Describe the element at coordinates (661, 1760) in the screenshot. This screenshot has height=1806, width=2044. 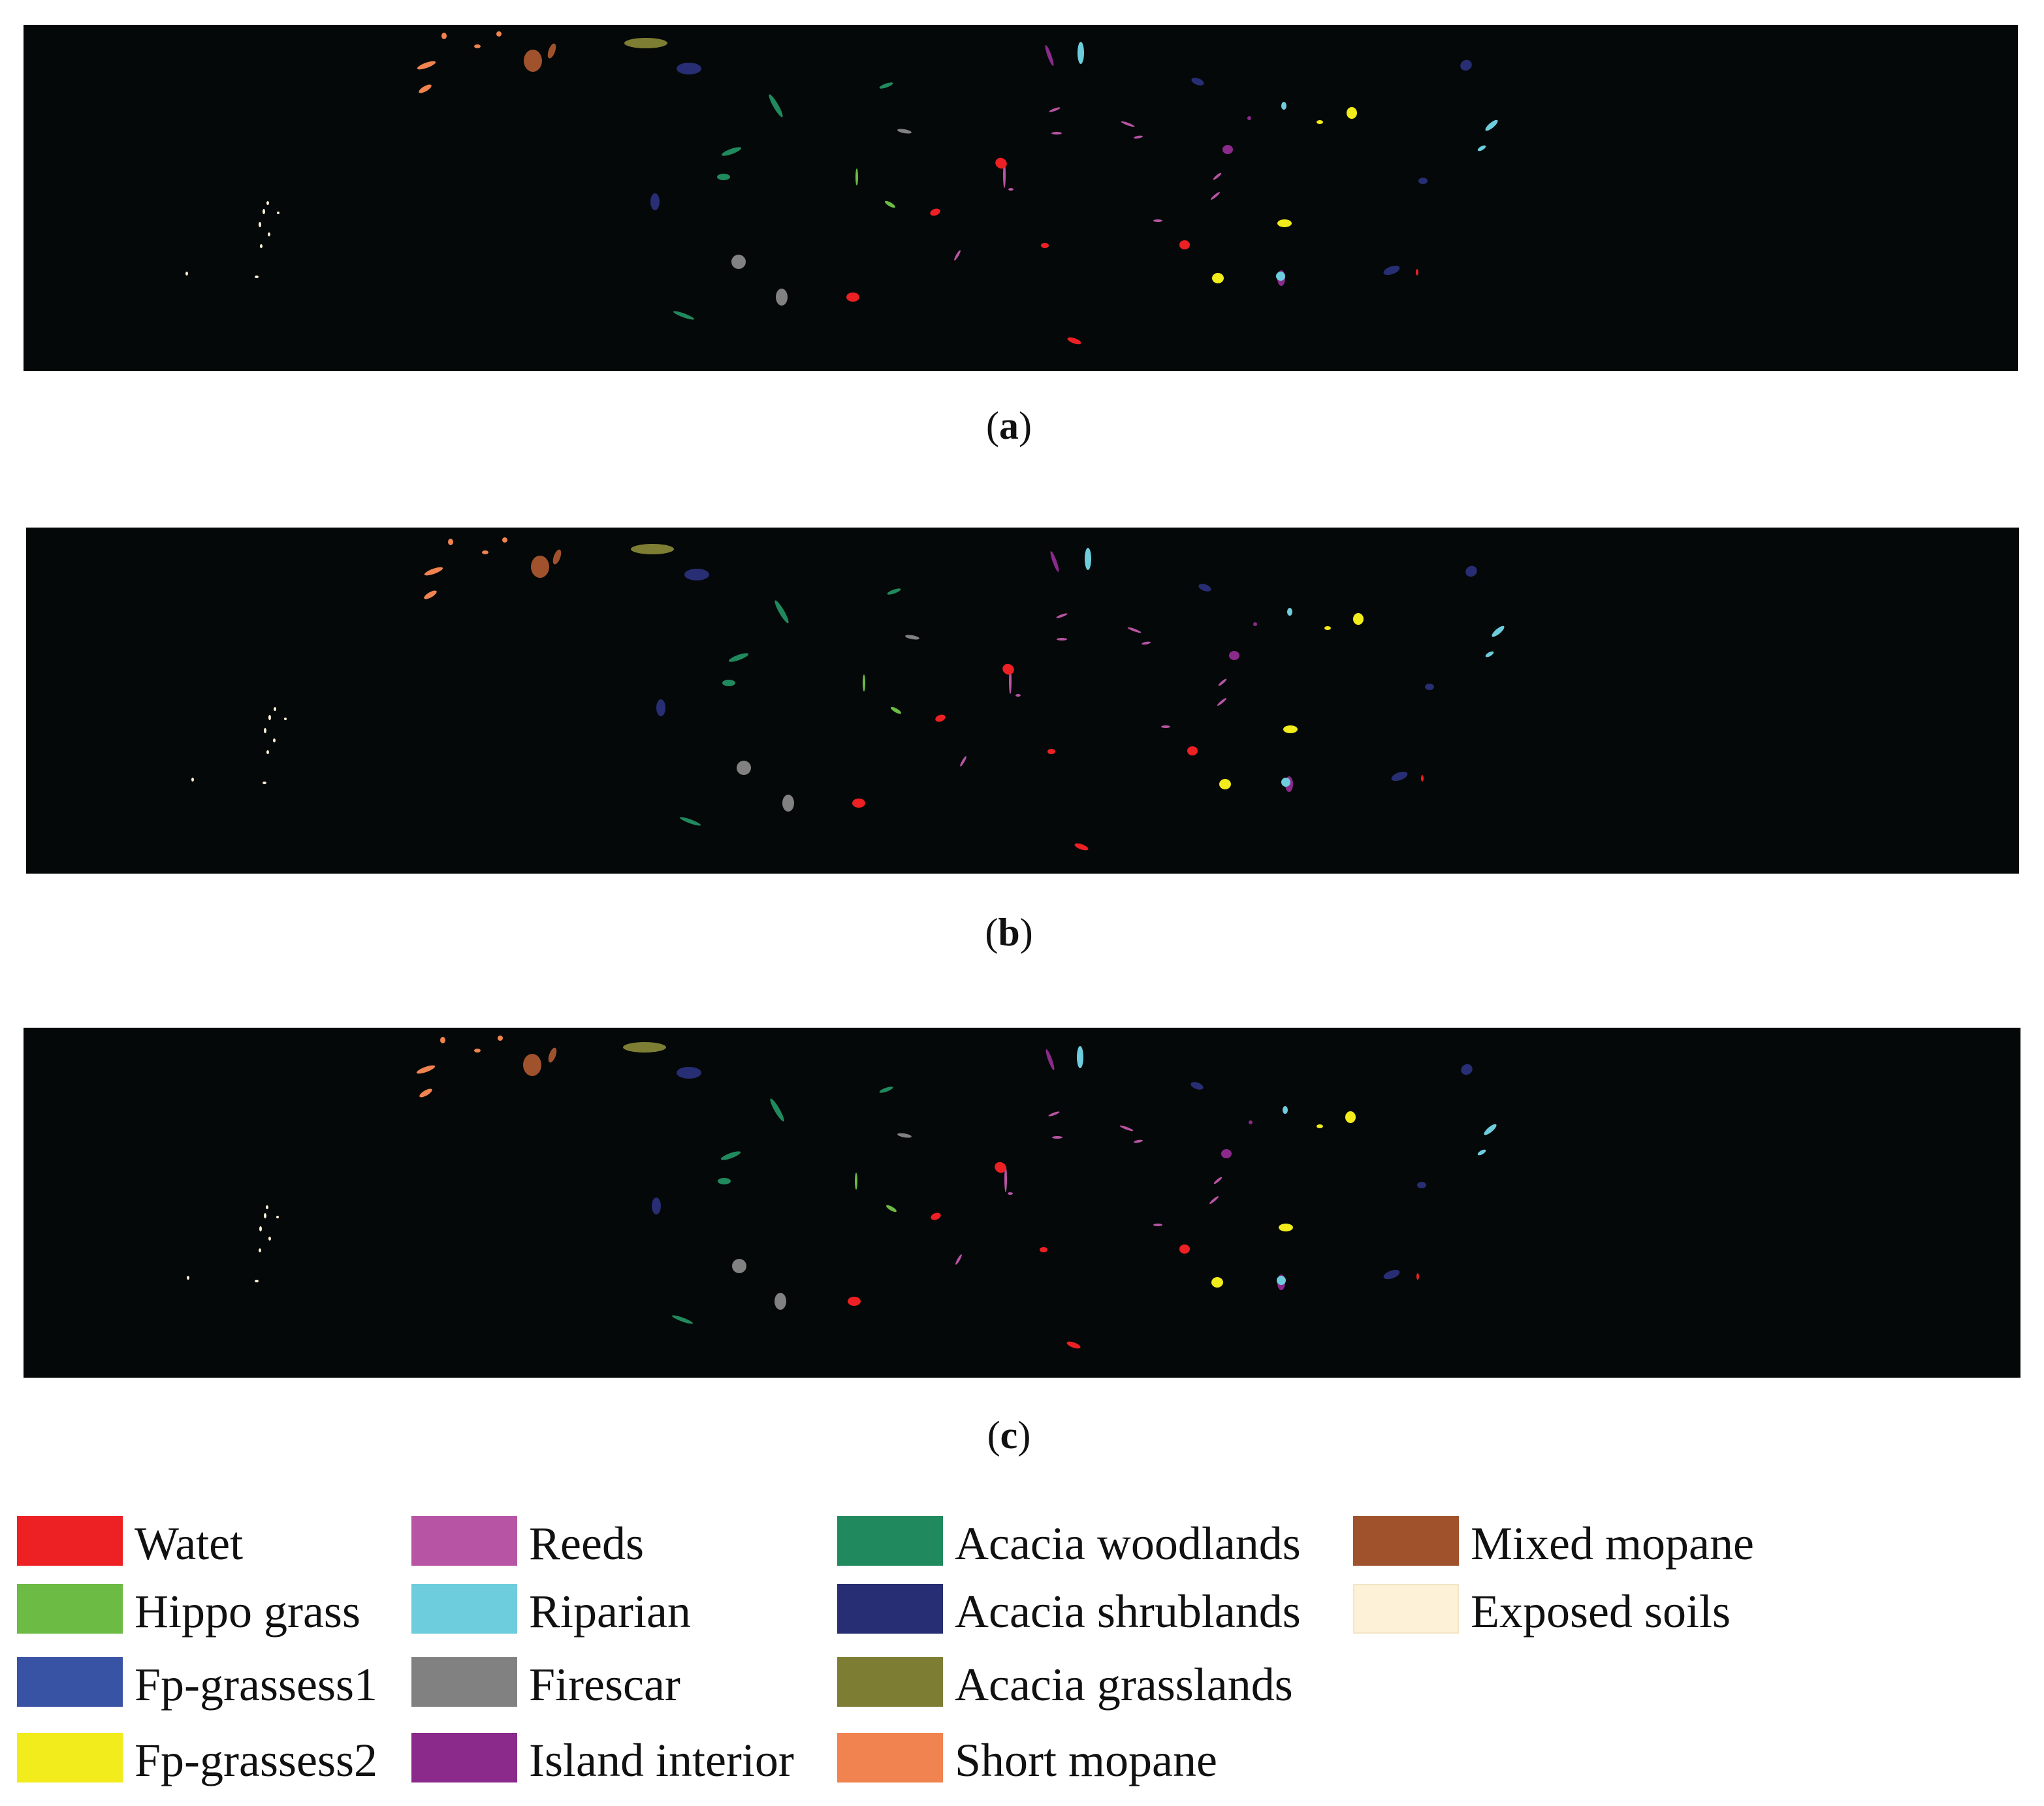
I see `legend-label-island-interior: Island interior` at that location.